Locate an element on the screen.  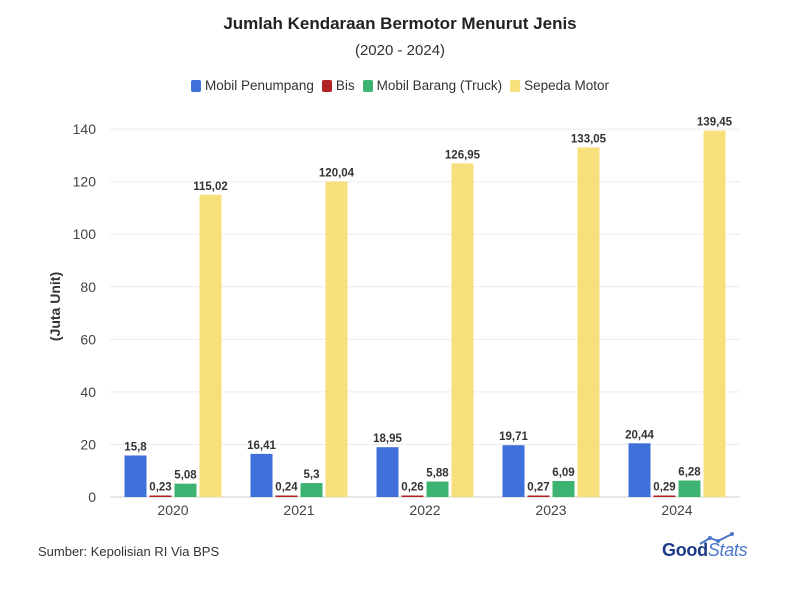
data-label: 139,45 is located at coordinates (715, 123).